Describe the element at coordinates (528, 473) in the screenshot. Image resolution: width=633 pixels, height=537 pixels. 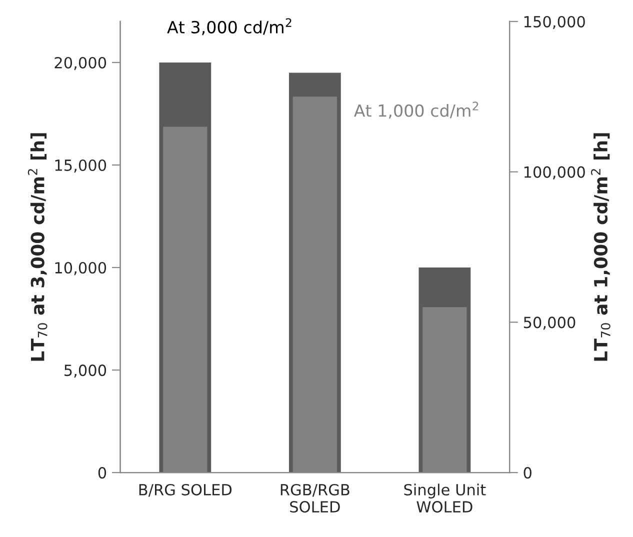
I see `y2-tick-label: 0` at that location.